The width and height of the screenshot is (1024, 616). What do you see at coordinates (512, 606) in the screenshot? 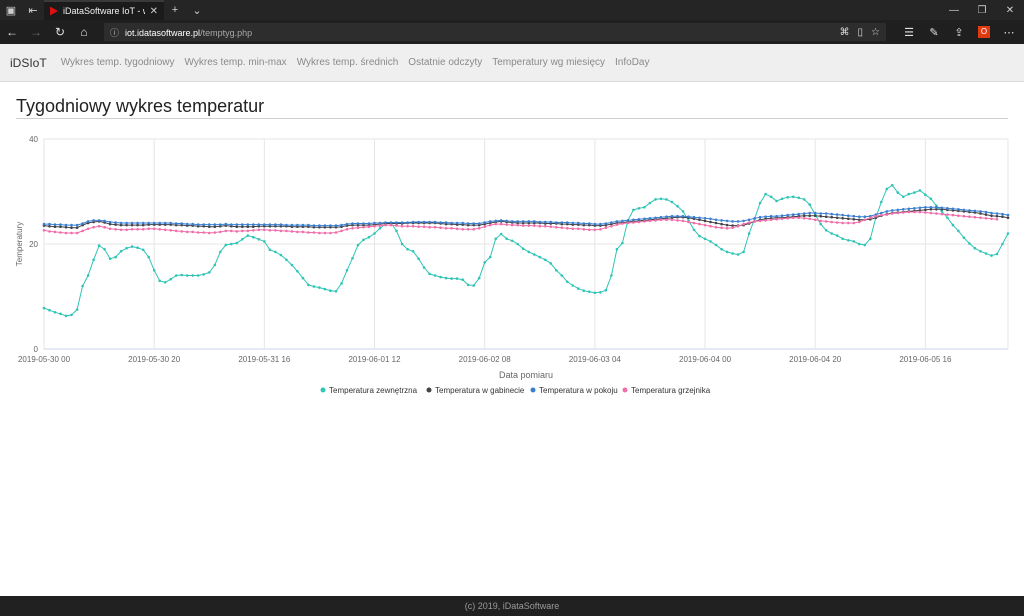
I see `page-footer: (c) 2019, iDataSoftware` at bounding box center [512, 606].